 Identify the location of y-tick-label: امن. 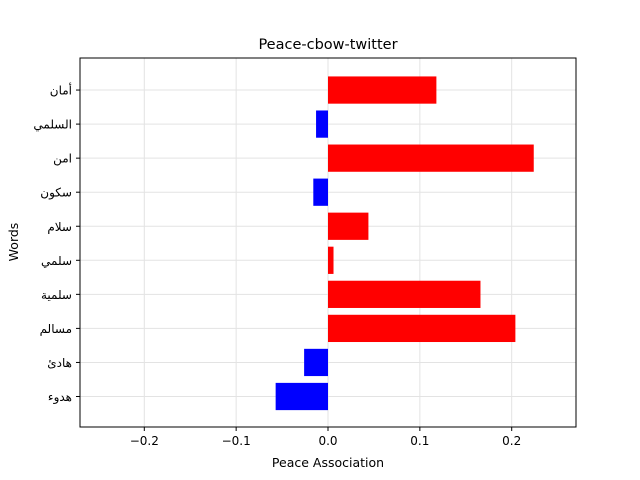
(62, 159).